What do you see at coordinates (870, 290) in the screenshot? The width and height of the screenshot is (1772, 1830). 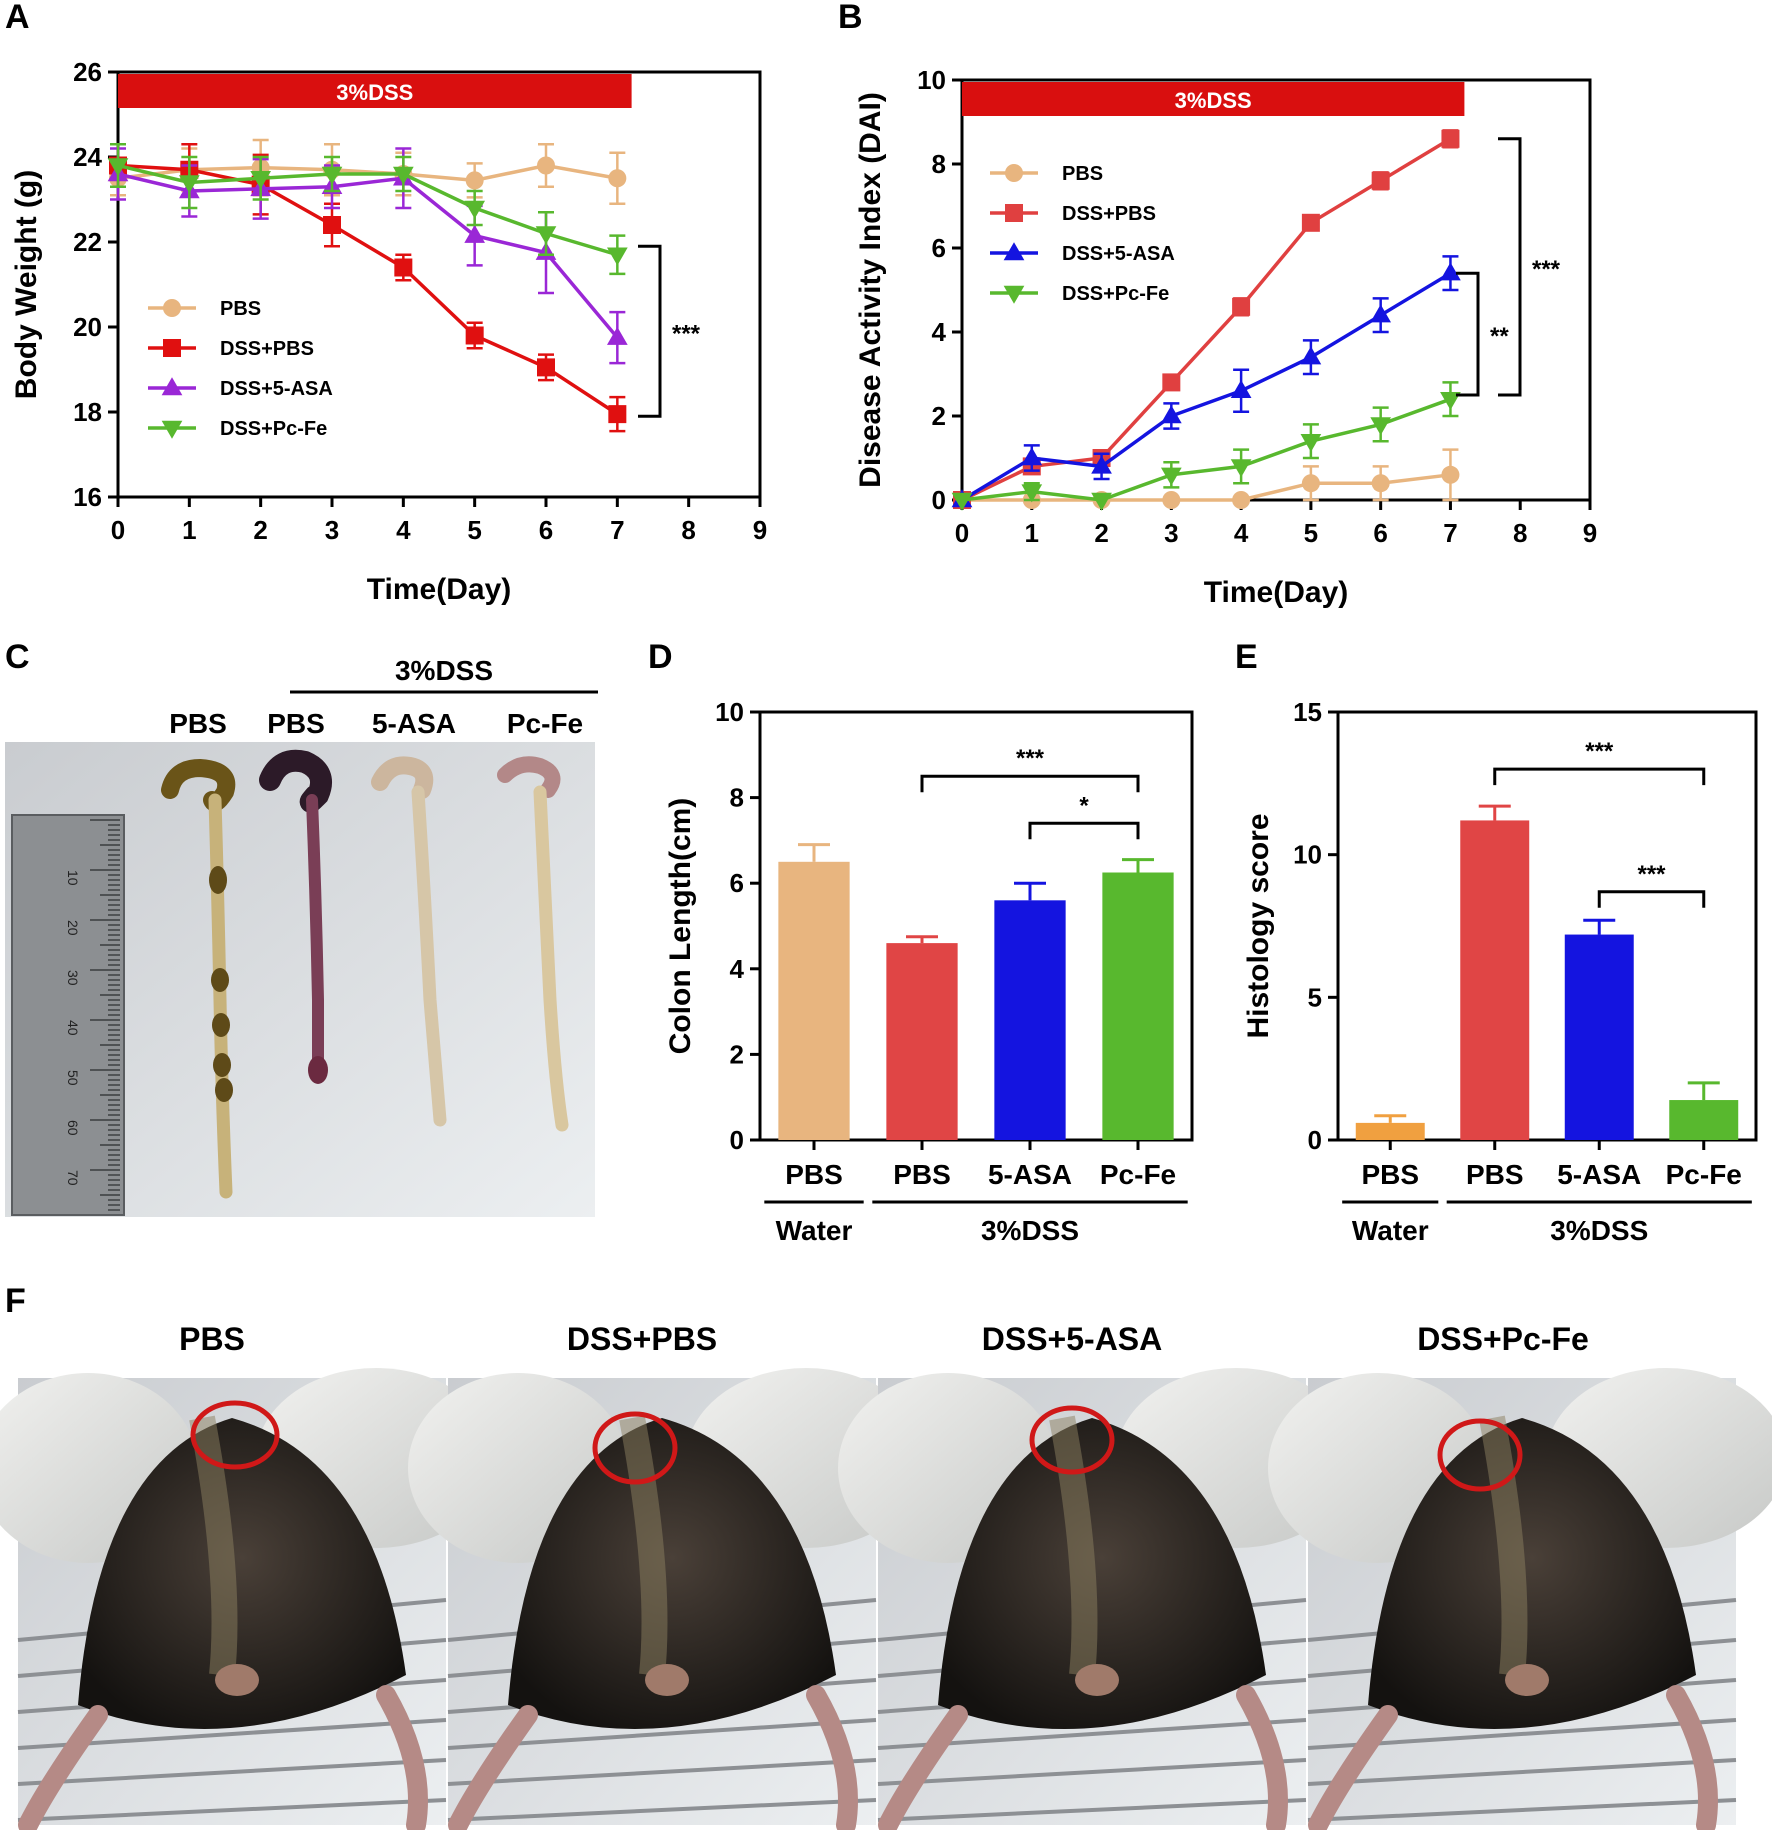 I see `y-axis-title: Disease Activity Index (DAI)` at bounding box center [870, 290].